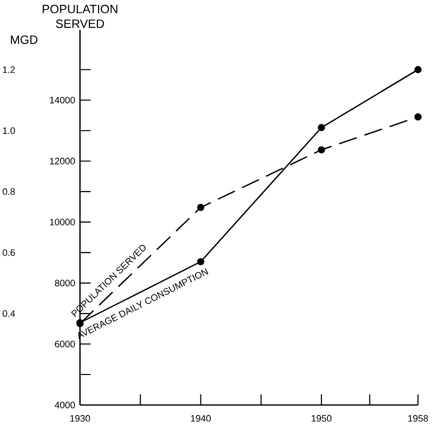  What do you see at coordinates (9, 69) in the screenshot?
I see `y2-tick-label: 1.2` at bounding box center [9, 69].